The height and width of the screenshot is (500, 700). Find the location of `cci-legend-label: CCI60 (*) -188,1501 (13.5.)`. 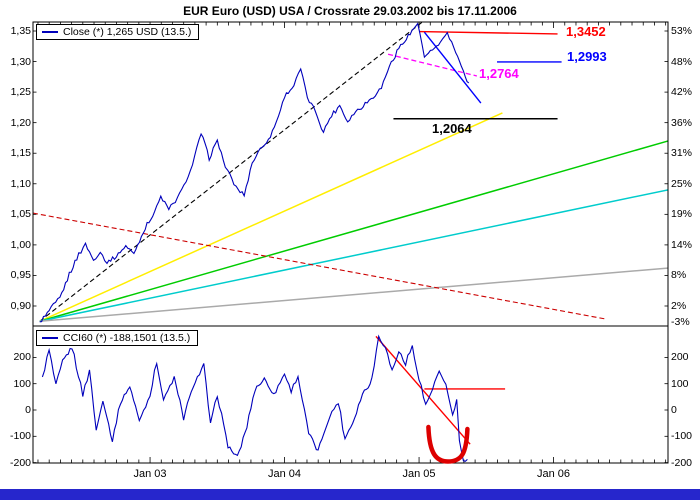

cci-legend-label: CCI60 (*) -188,1501 (13.5.) is located at coordinates (127, 338).